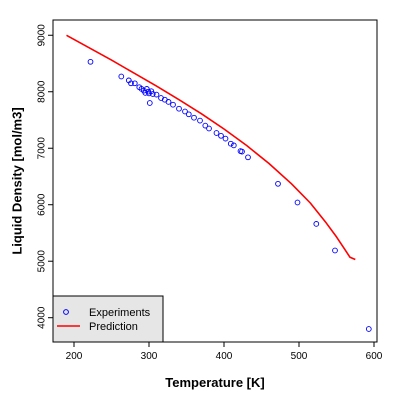  Describe the element at coordinates (374, 356) in the screenshot. I see `x-tick-label-600: 600` at that location.